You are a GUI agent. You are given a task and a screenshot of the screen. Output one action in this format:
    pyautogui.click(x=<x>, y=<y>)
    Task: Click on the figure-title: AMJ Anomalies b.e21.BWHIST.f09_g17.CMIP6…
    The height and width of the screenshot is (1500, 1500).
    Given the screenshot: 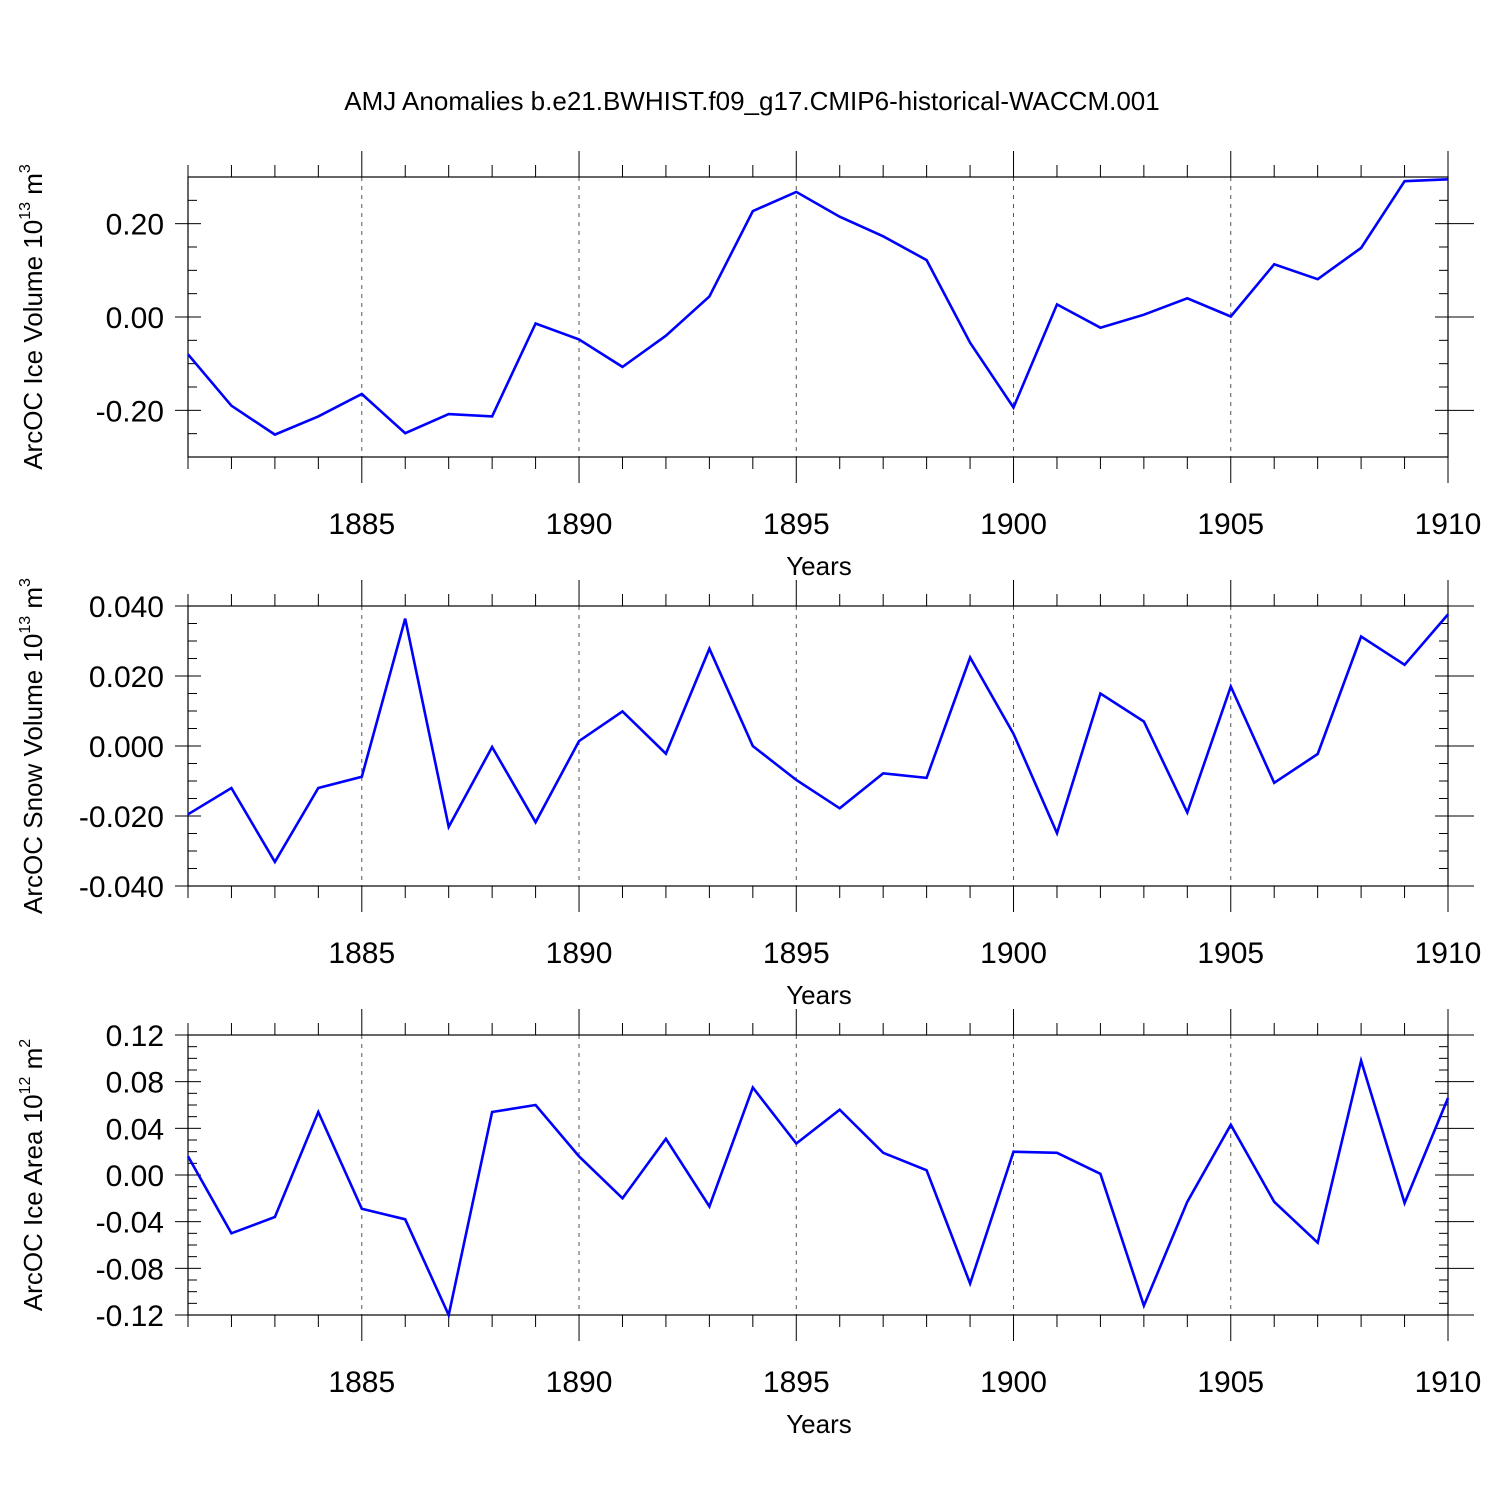 What is the action you would take?
    pyautogui.click(x=751, y=101)
    